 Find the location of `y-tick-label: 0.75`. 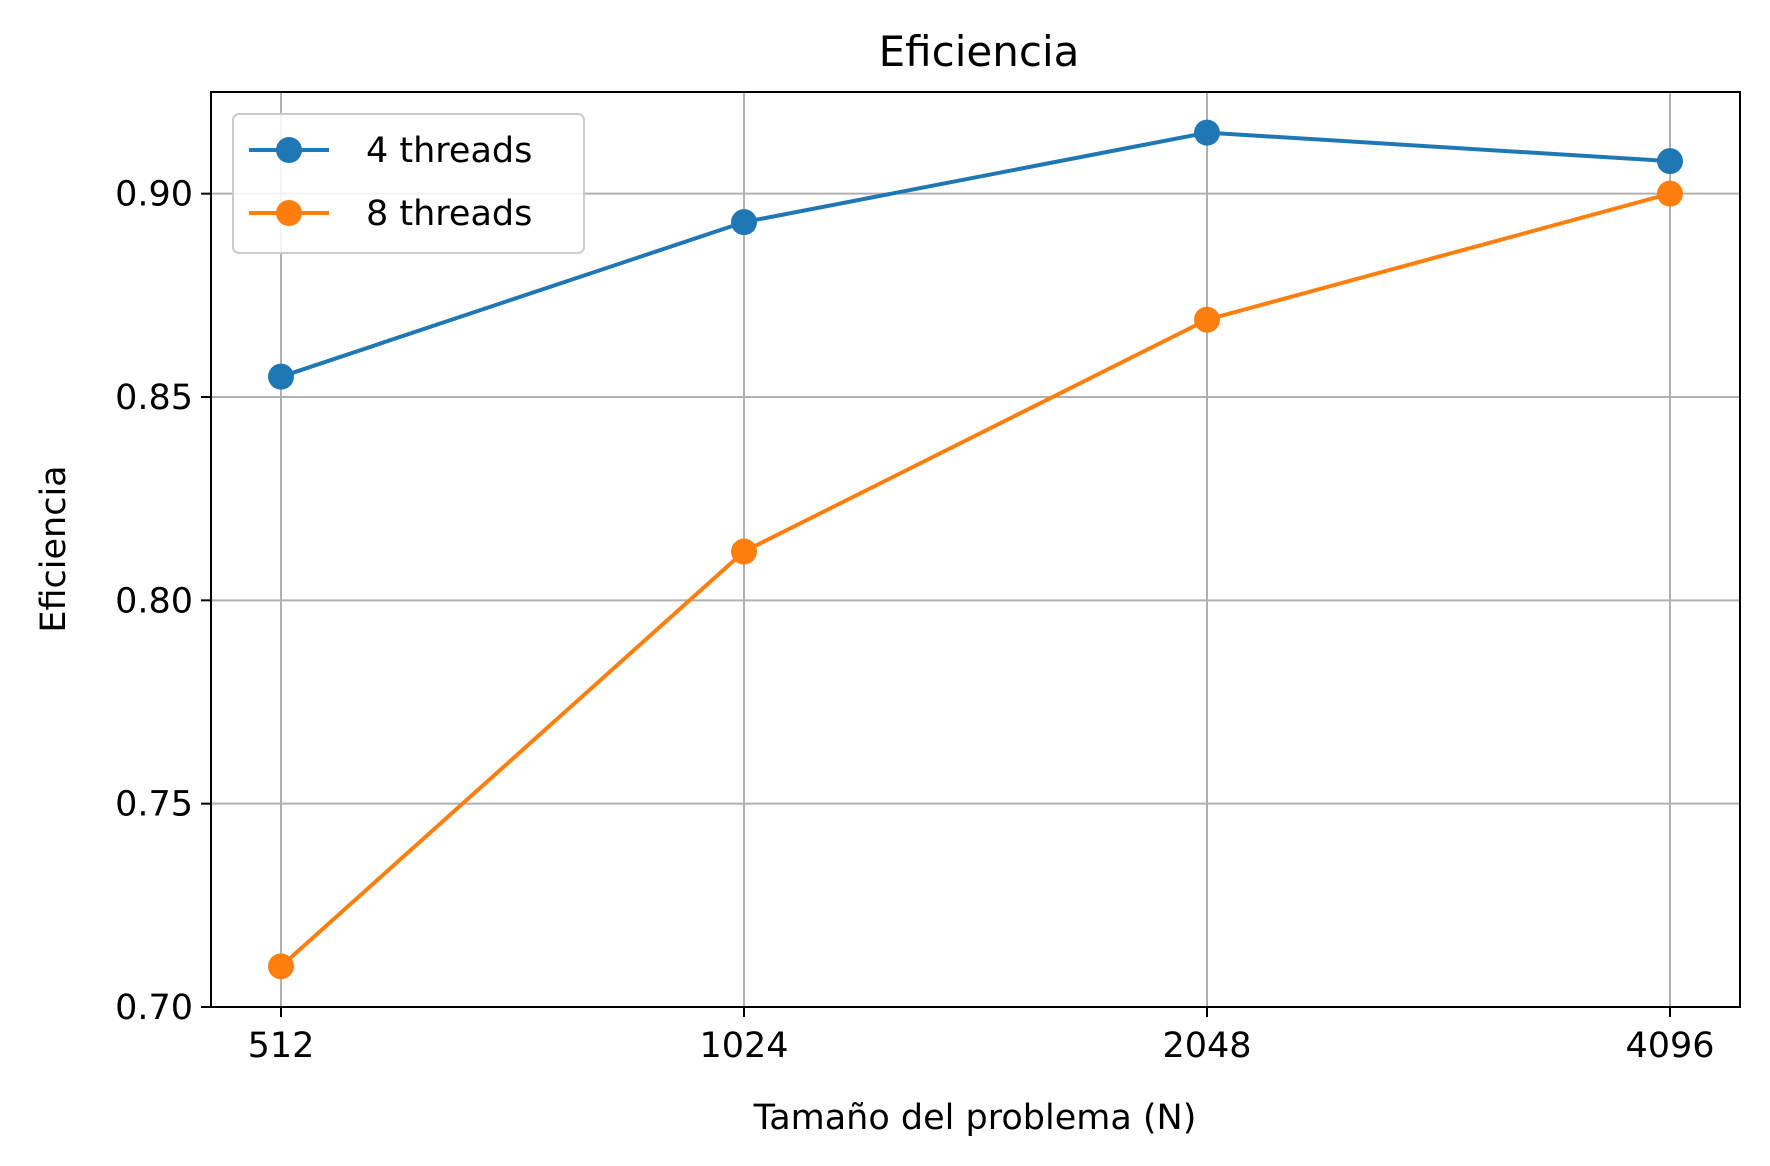

y-tick-label: 0.75 is located at coordinates (154, 805).